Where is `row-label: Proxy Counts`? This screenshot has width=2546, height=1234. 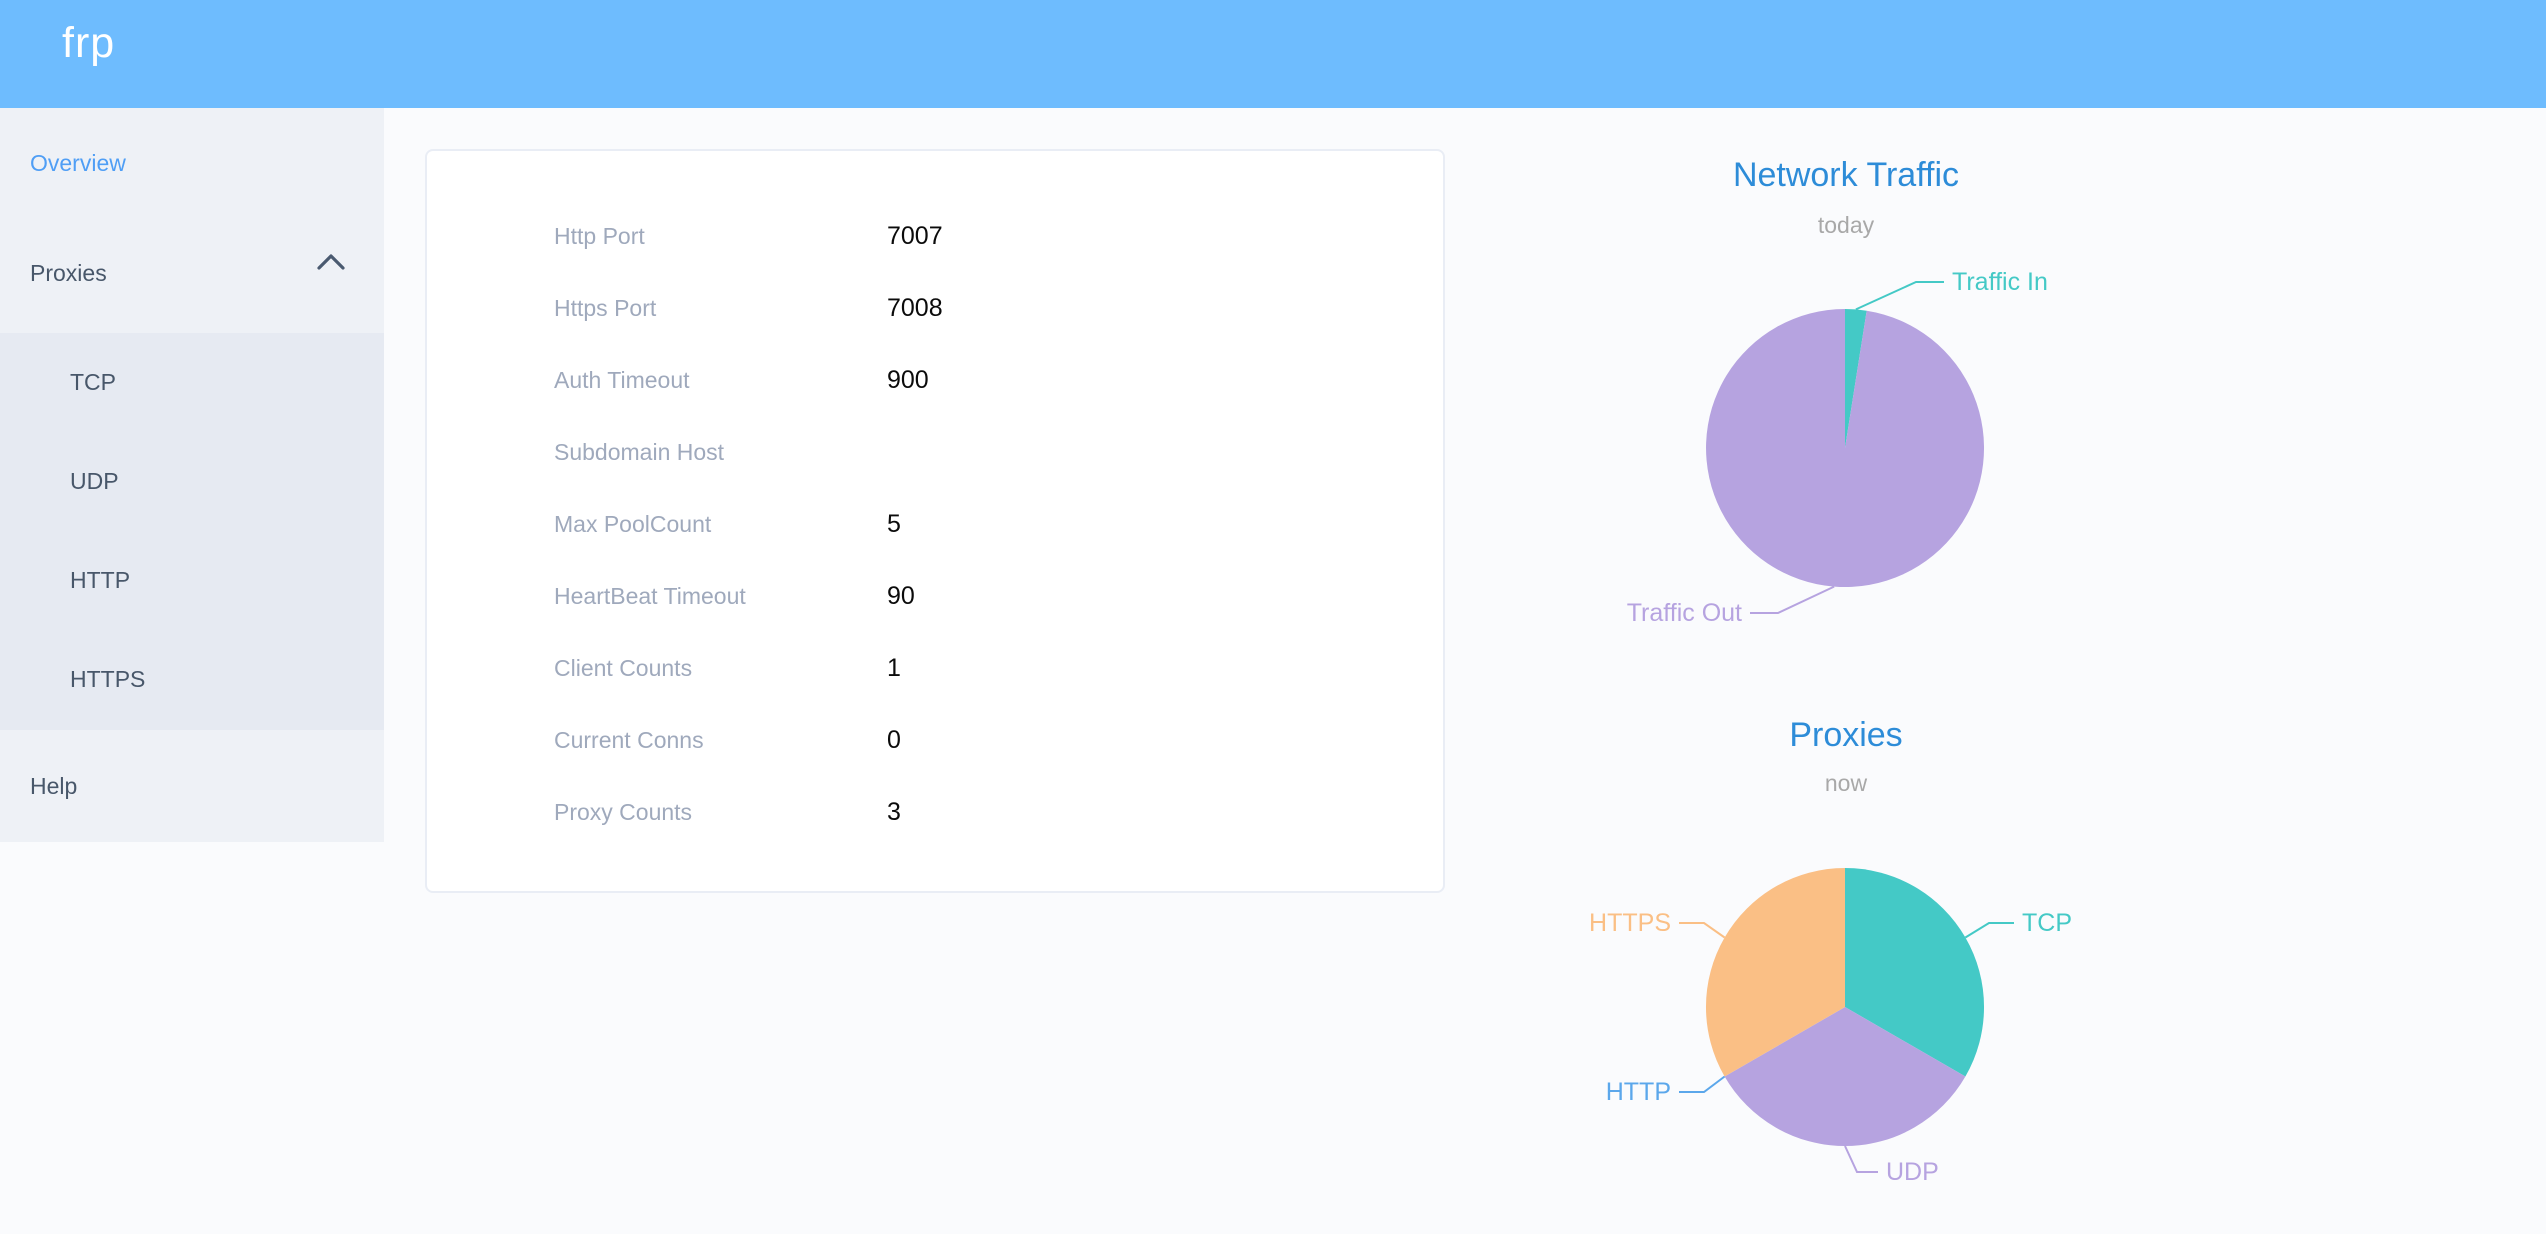 row-label: Proxy Counts is located at coordinates (623, 811).